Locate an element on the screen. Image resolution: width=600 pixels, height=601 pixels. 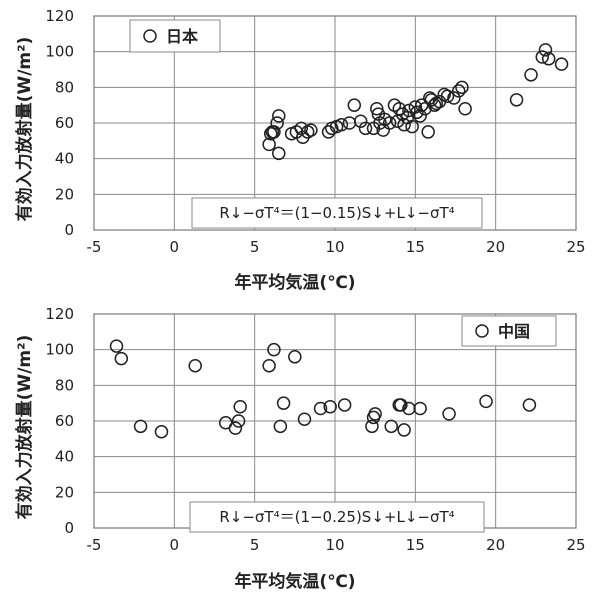
x-tick-label: 0 is located at coordinates (175, 247).